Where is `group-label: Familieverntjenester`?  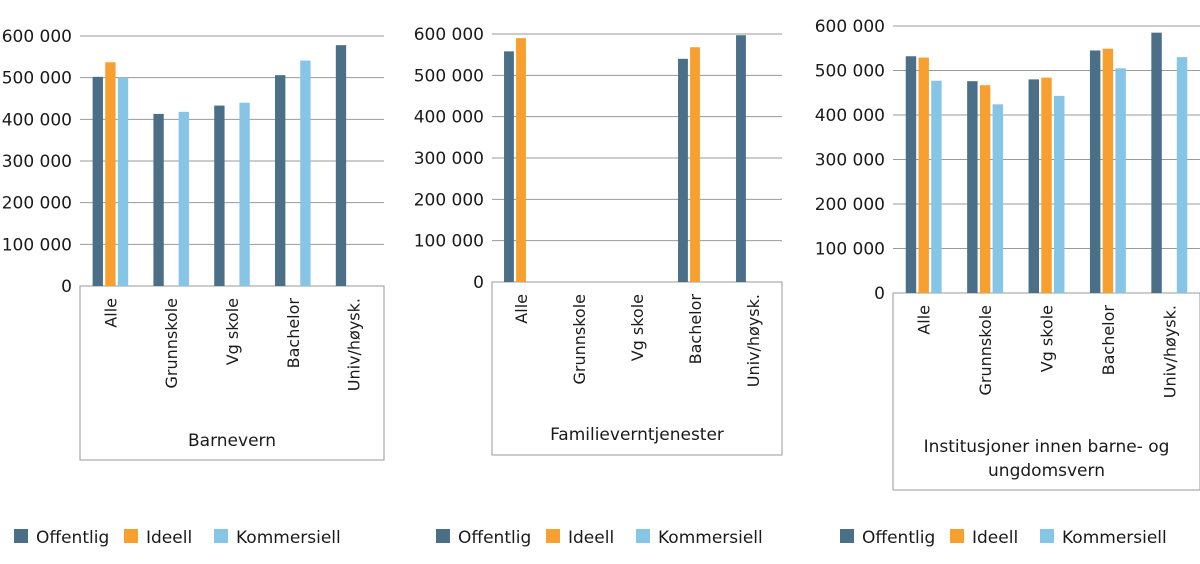 group-label: Familieverntjenester is located at coordinates (637, 435).